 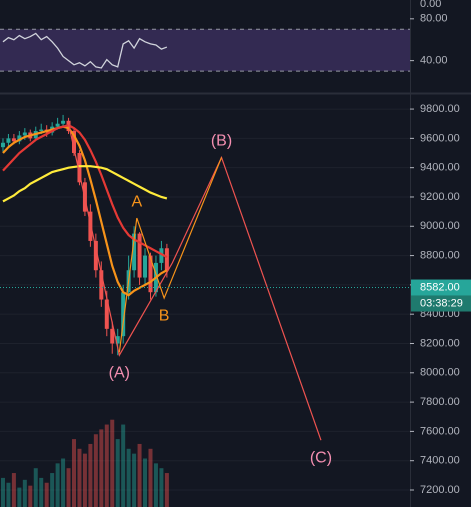 I want to click on countdown-badge, so click(x=441, y=303).